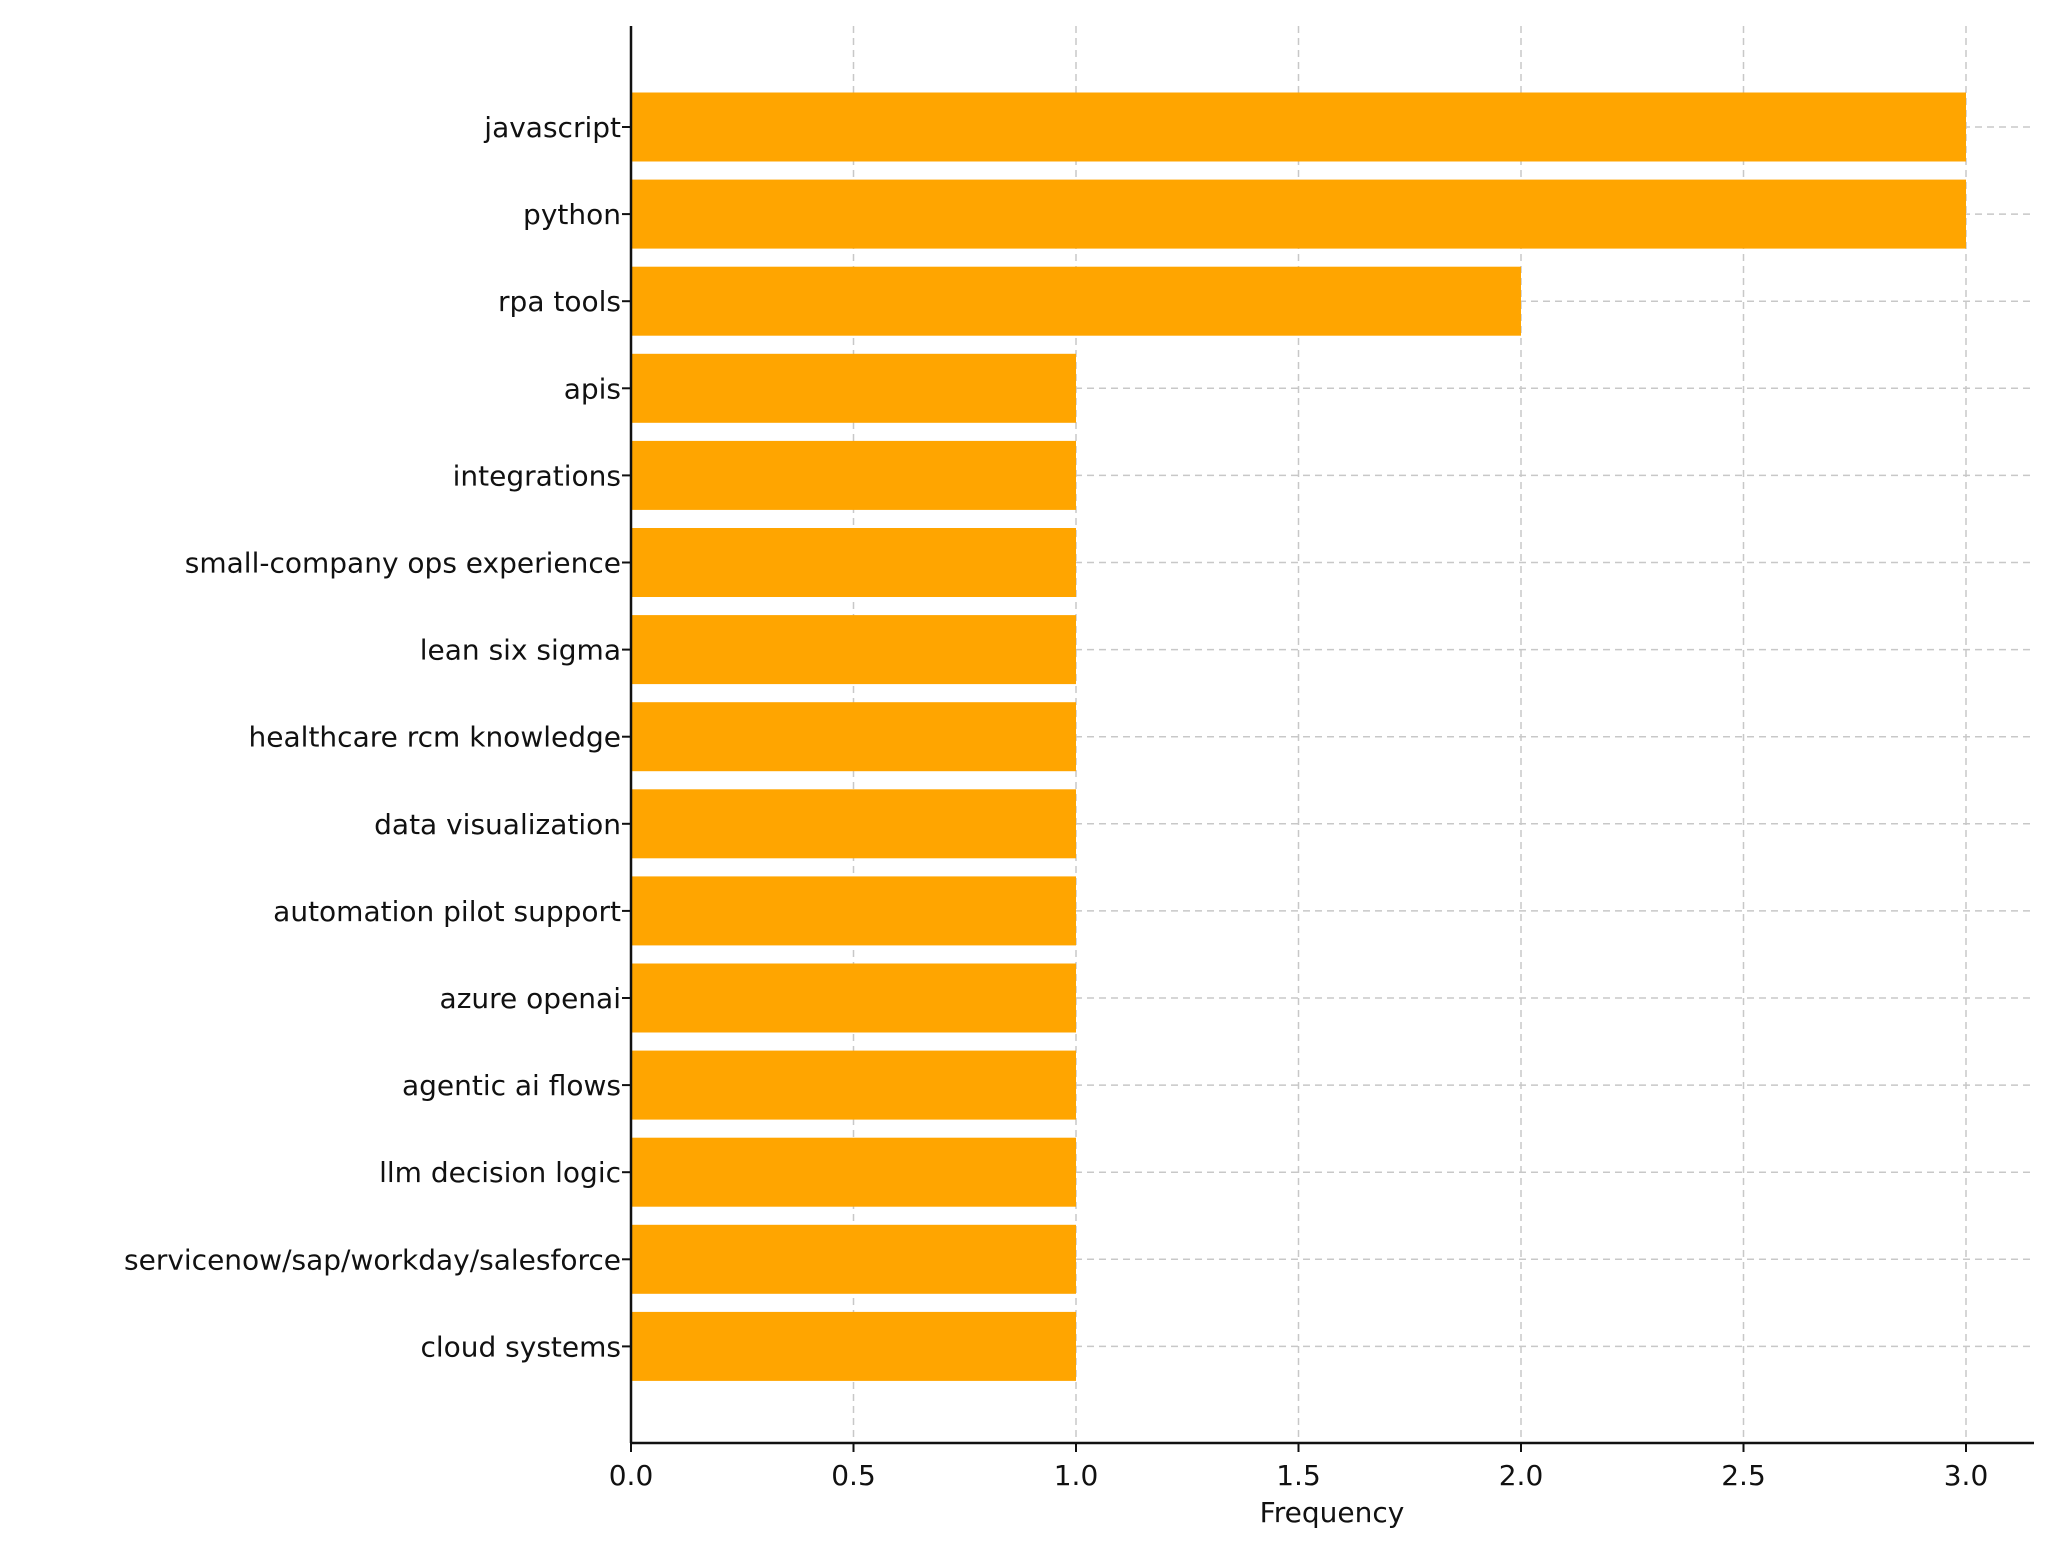 The height and width of the screenshot is (1547, 2050). I want to click on y-tick-label: azure openai, so click(530, 998).